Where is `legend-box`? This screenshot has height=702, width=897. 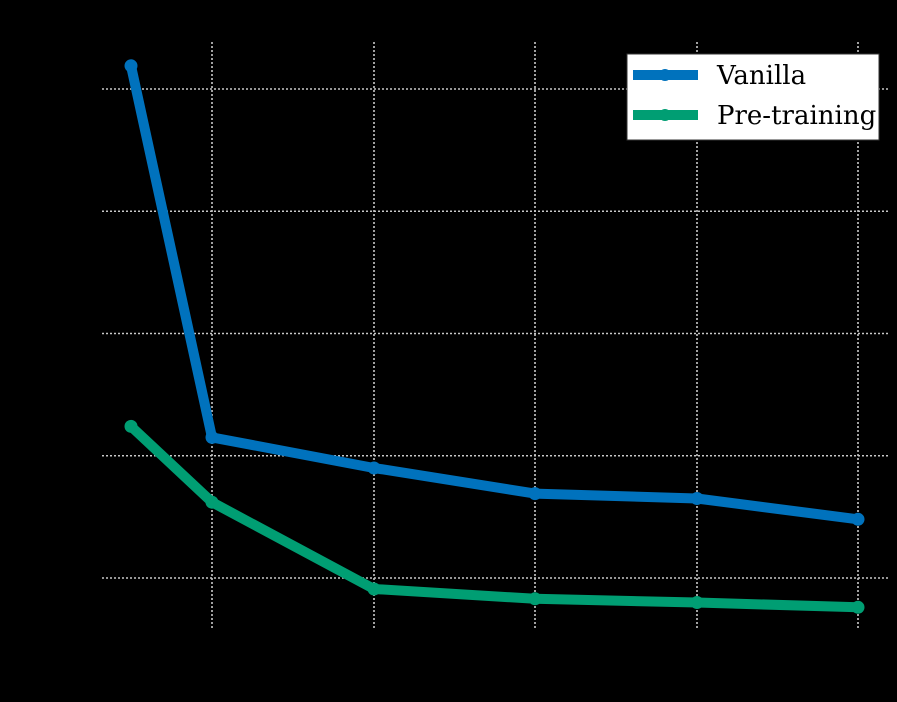 legend-box is located at coordinates (753, 97).